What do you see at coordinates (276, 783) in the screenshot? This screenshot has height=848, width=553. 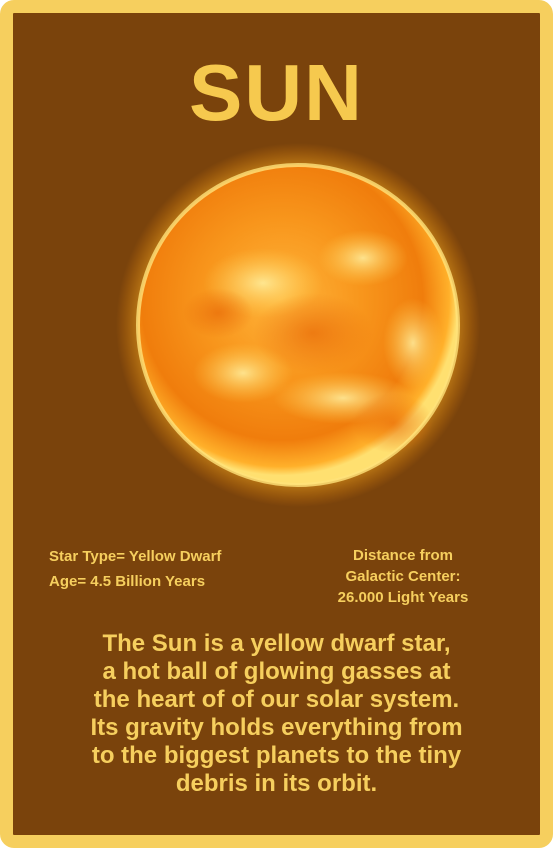 I see `description-line: debris in its orbit.` at bounding box center [276, 783].